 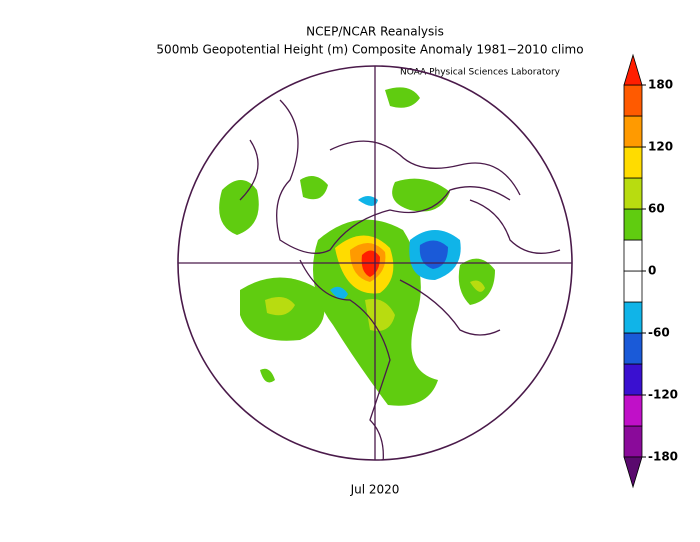 I want to click on colorbar-tick-label: 60, so click(x=656, y=209).